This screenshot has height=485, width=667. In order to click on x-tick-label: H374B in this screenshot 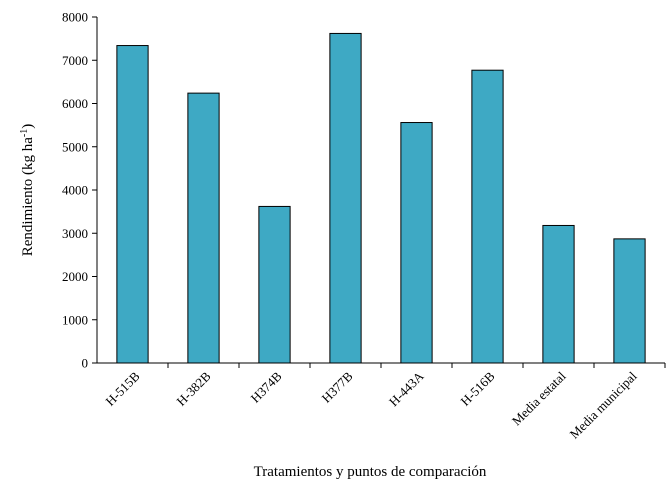, I will do `click(265, 386)`.